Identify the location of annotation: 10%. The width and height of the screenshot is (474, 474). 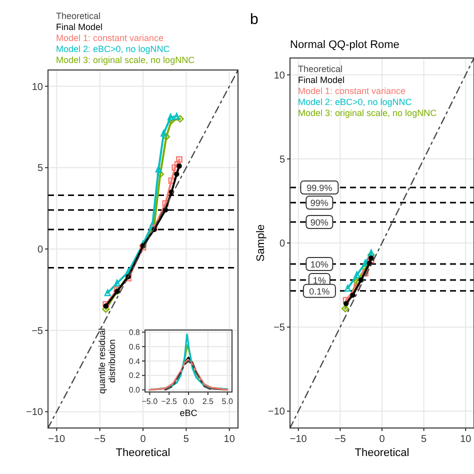
(319, 265).